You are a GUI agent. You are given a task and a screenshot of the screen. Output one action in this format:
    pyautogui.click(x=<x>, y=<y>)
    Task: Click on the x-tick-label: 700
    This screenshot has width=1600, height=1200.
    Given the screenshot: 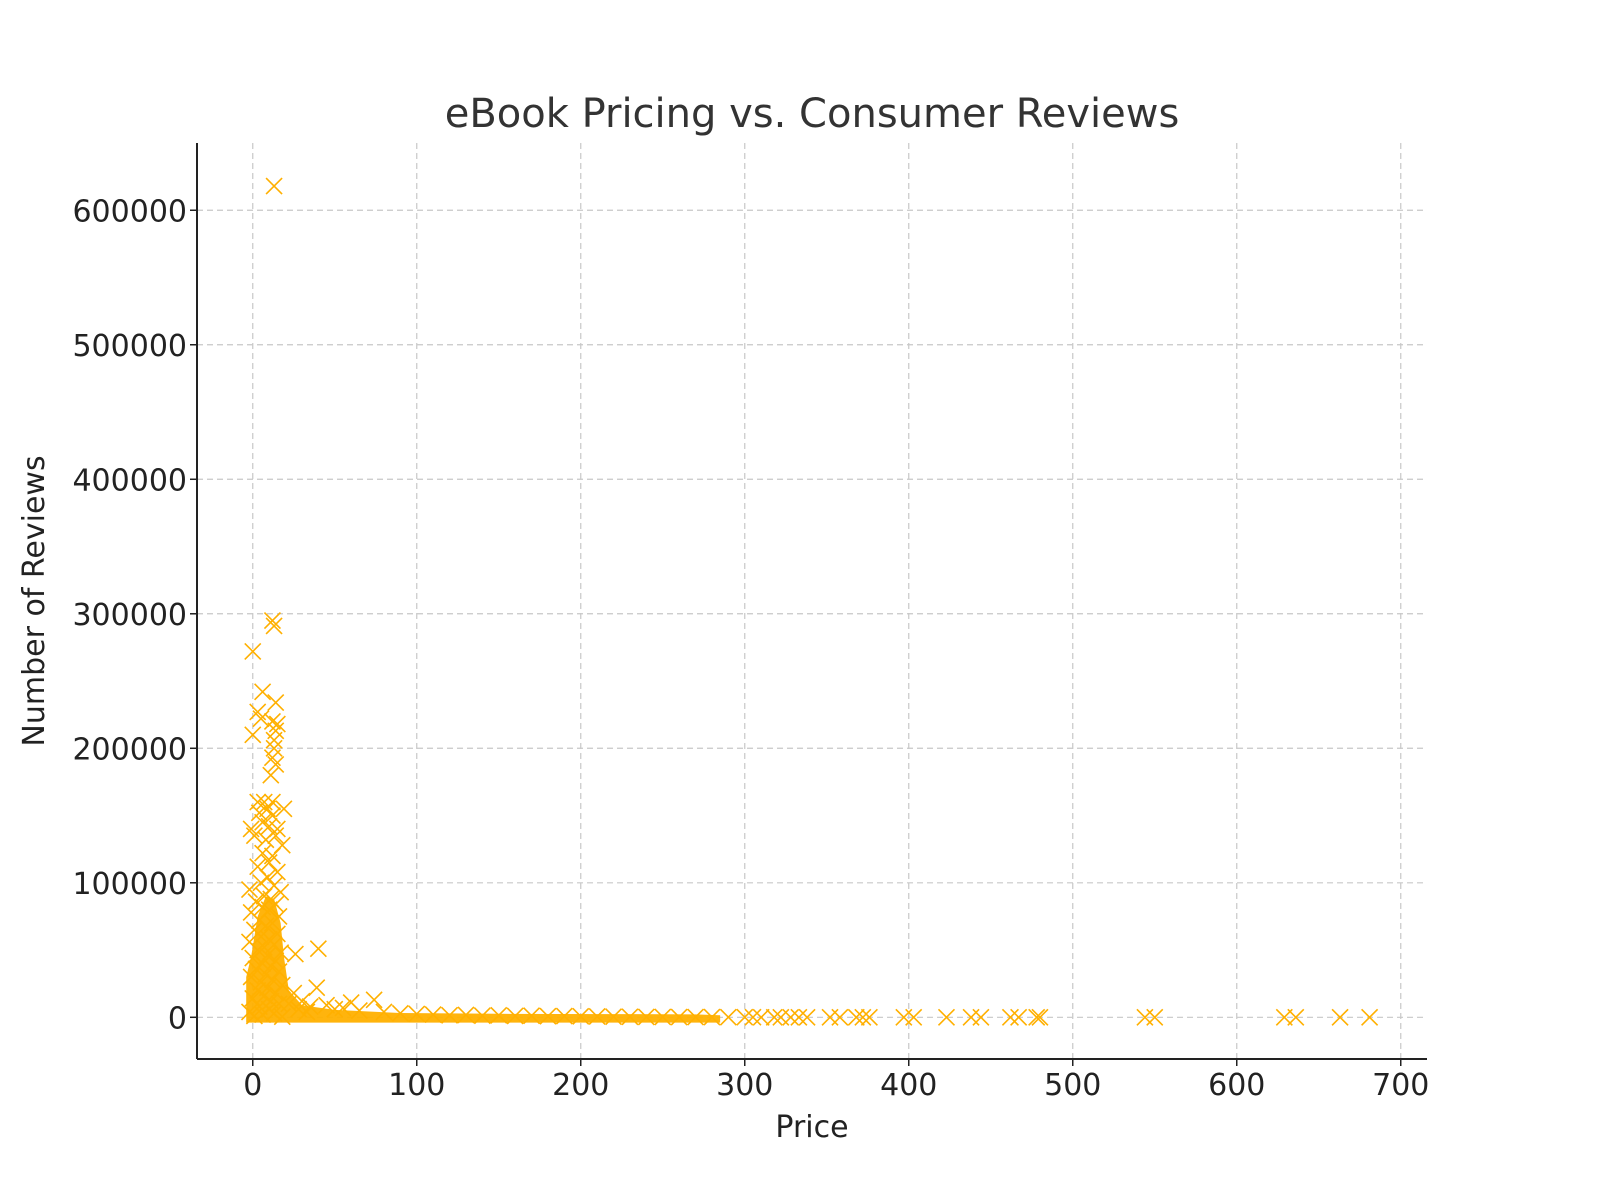 What is the action you would take?
    pyautogui.click(x=1400, y=1085)
    